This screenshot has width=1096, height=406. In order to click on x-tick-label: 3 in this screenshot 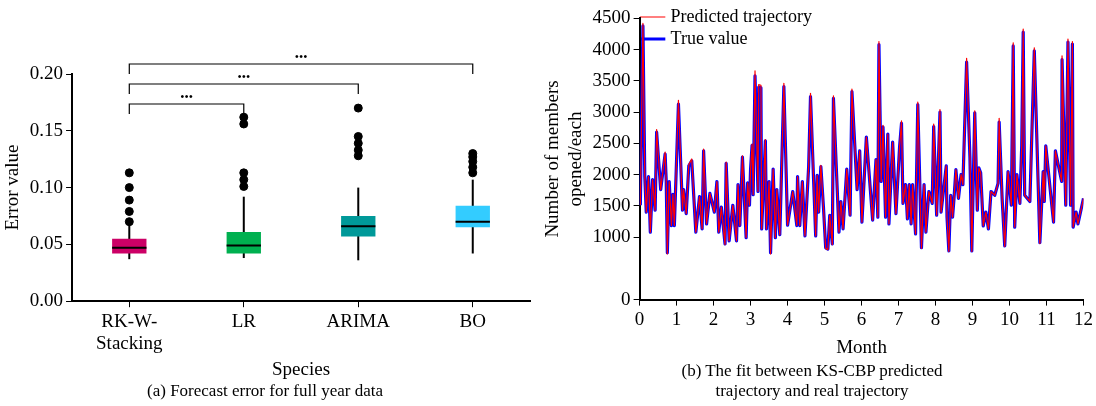, I will do `click(750, 318)`.